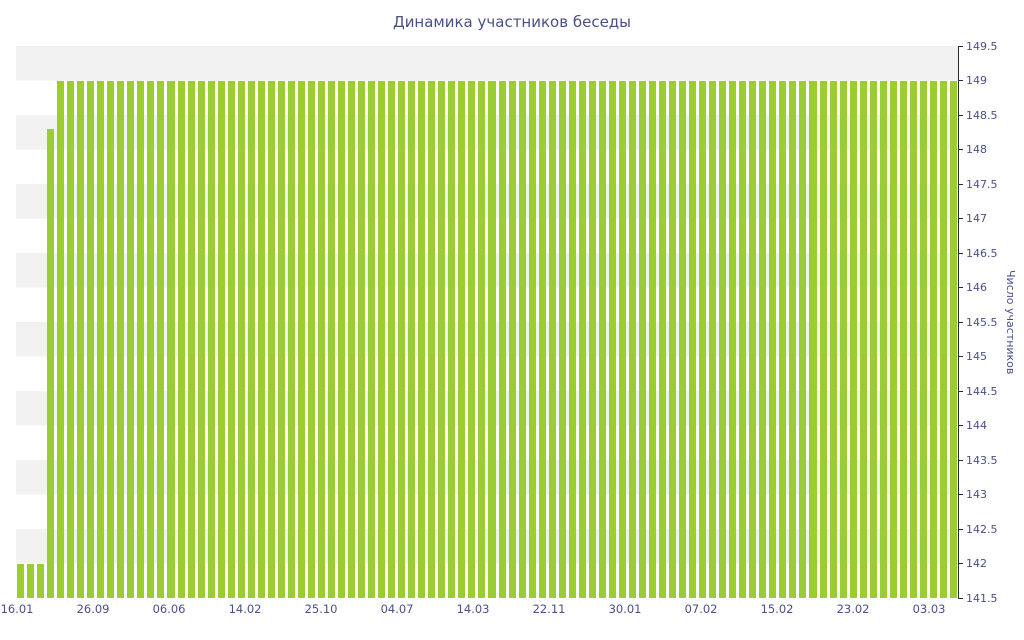 The width and height of the screenshot is (1024, 640). Describe the element at coordinates (549, 609) in the screenshot. I see `x-tick-label: 22.11` at that location.